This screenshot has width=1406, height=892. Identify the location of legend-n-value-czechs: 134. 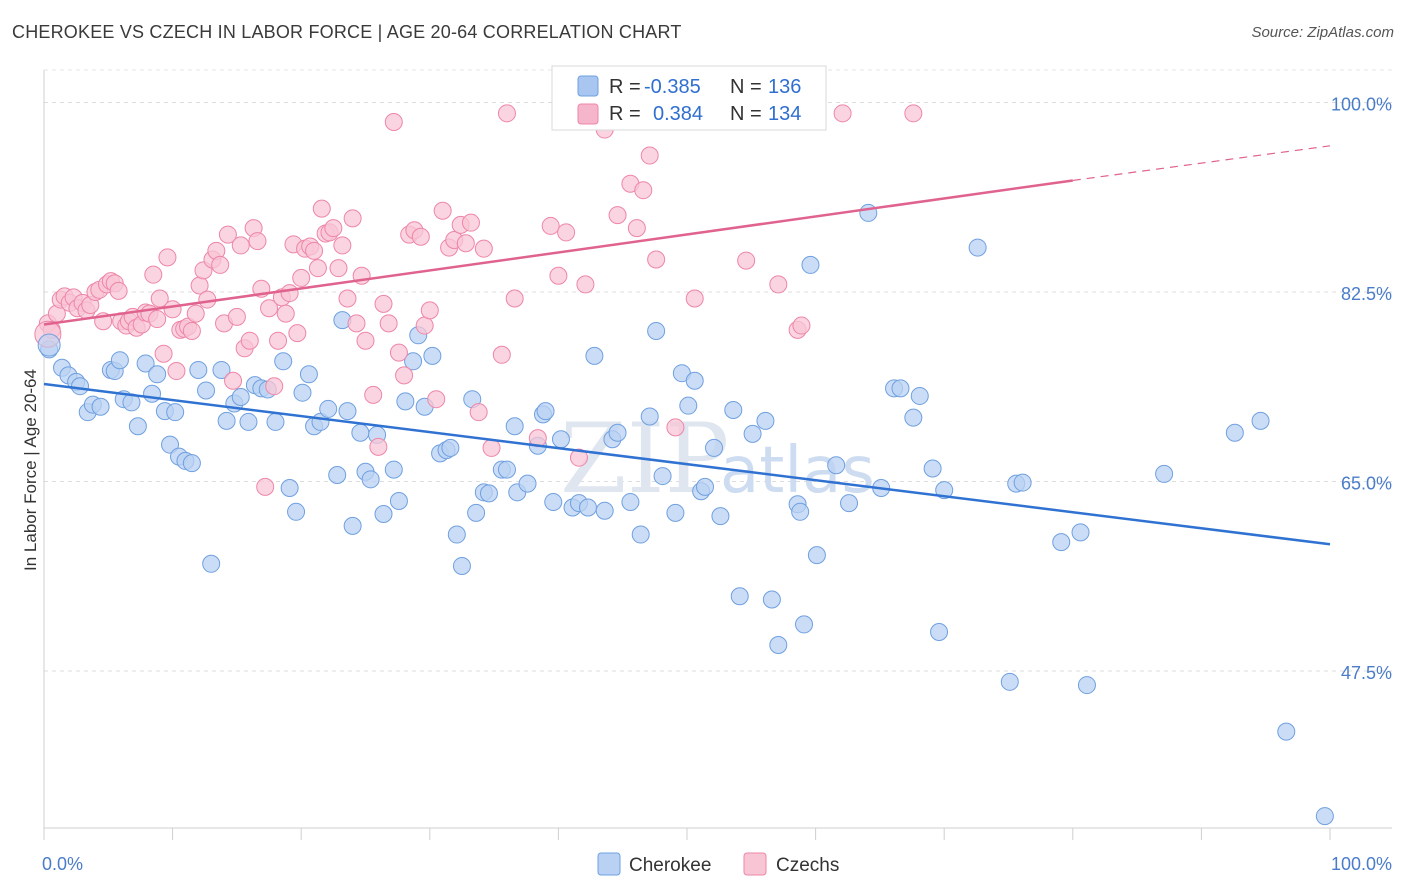
(784, 114).